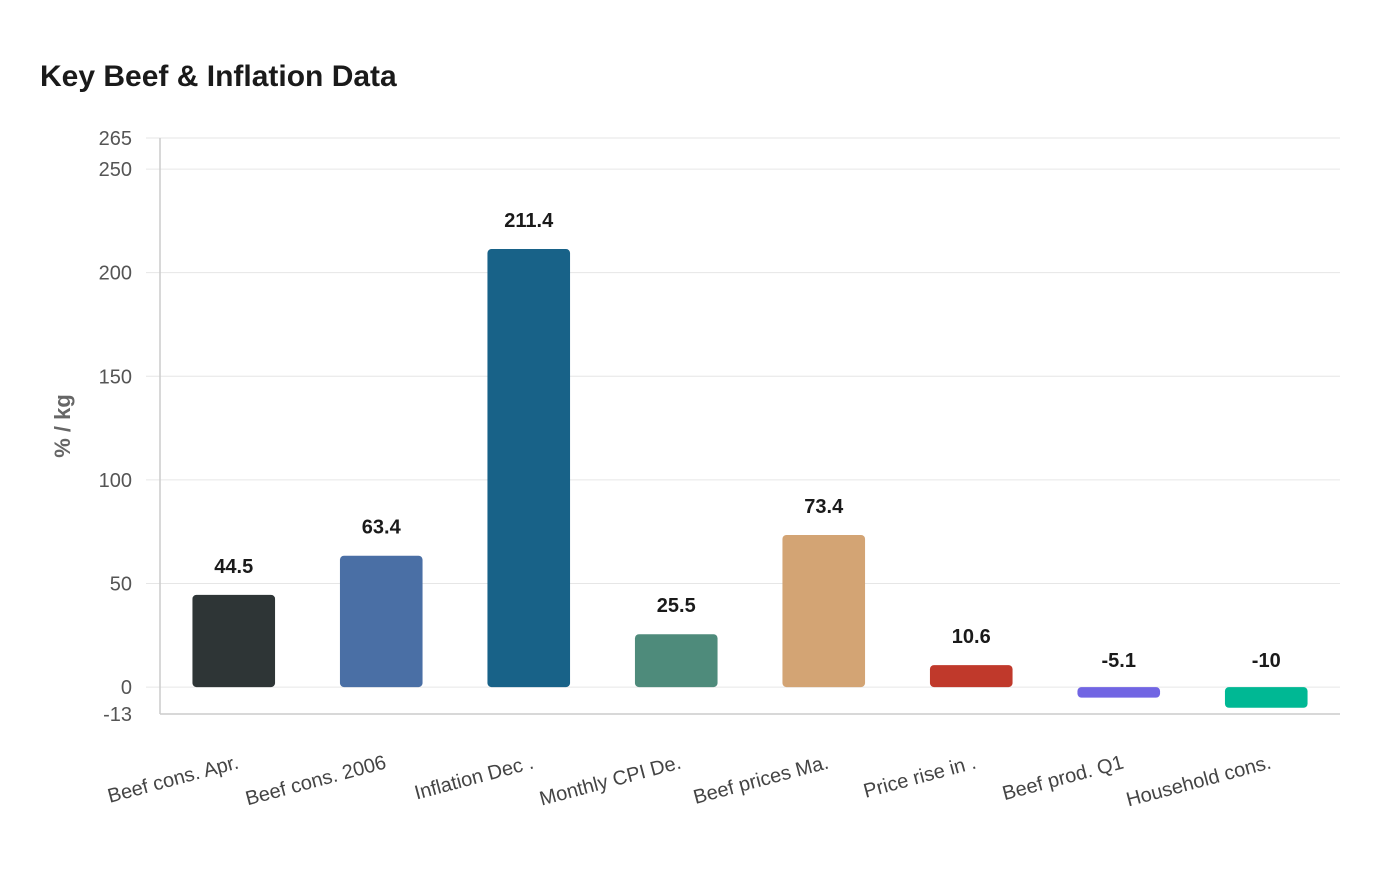 Image resolution: width=1400 pixels, height=880 pixels. What do you see at coordinates (761, 780) in the screenshot?
I see `x-tick-label: Beef prices Ma.` at bounding box center [761, 780].